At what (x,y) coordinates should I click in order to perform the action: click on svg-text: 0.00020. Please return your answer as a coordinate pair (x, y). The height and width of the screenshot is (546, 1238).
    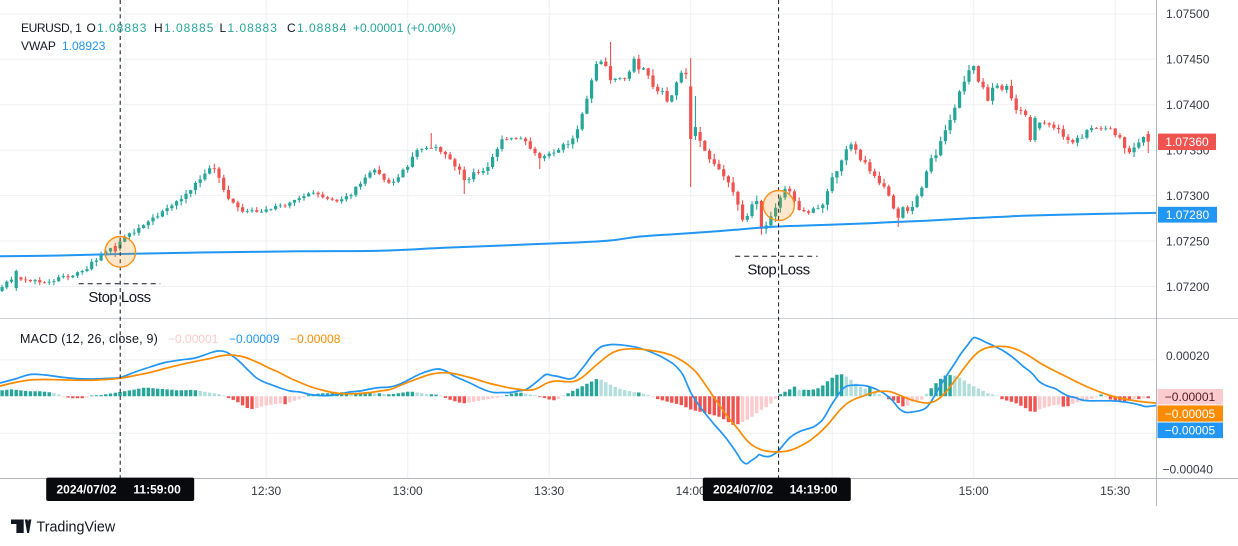
    Looking at the image, I should click on (1188, 356).